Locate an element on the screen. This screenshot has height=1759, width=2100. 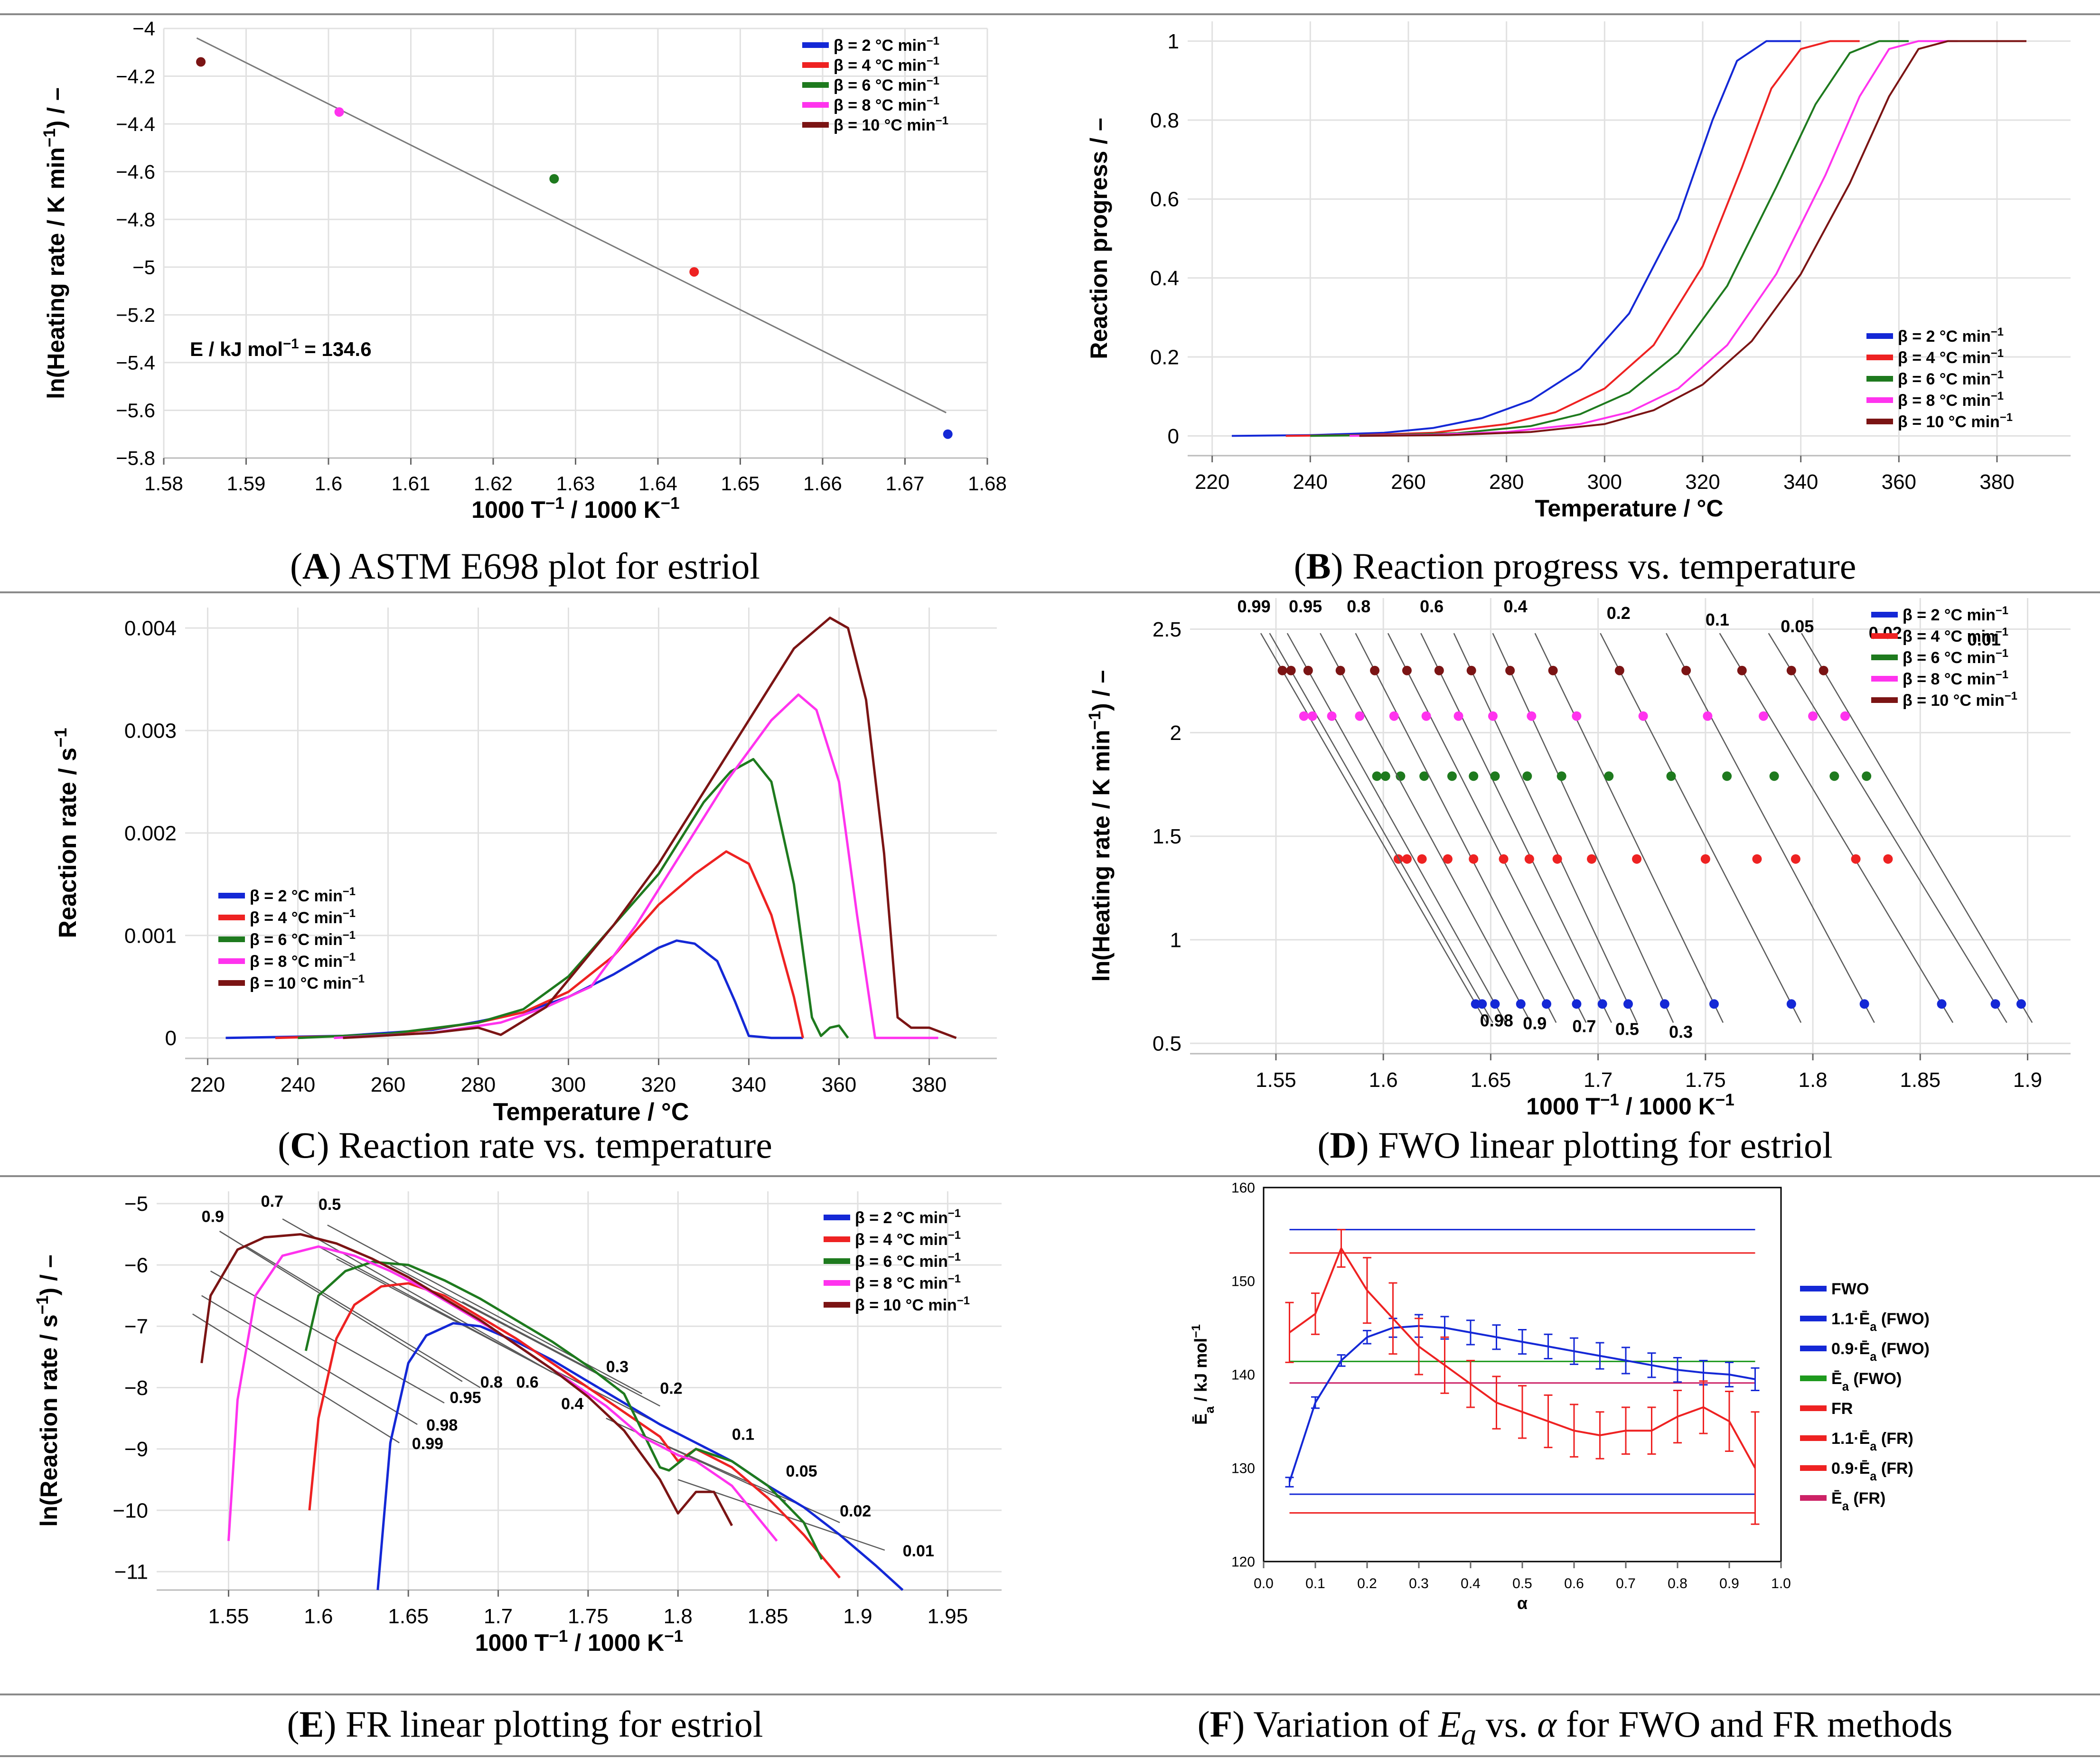
y-tick-label-1: 0.2 is located at coordinates (1164, 357).